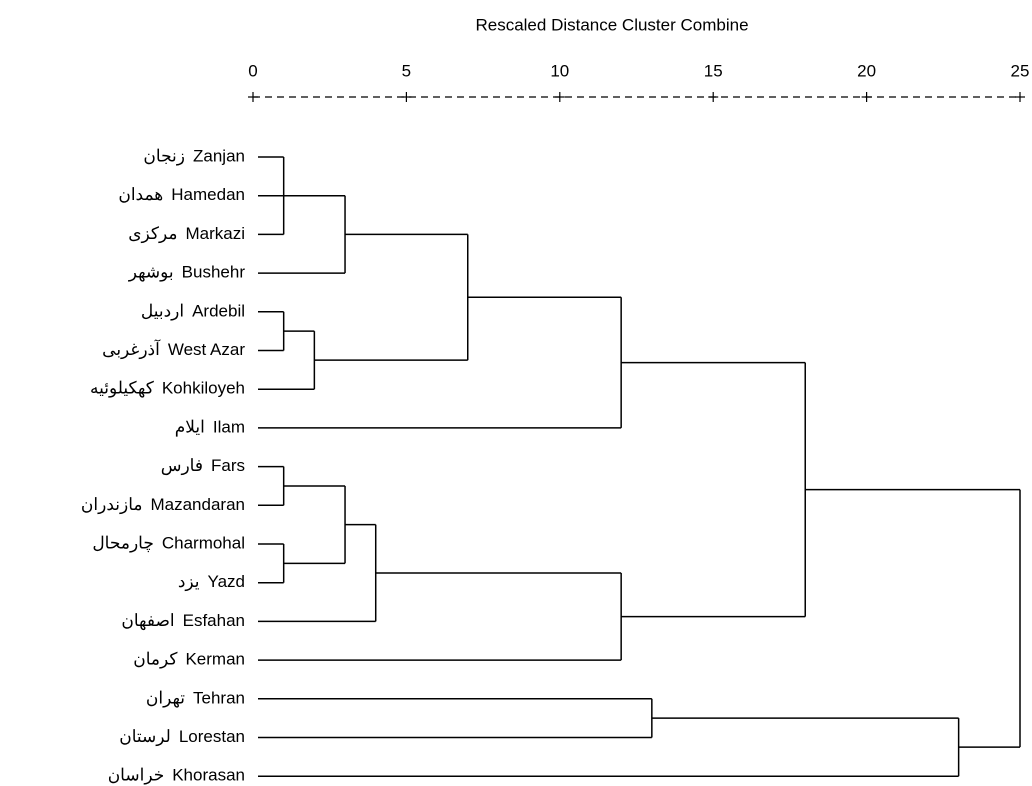 The height and width of the screenshot is (786, 1032). What do you see at coordinates (218, 310) in the screenshot?
I see `leaf-label: Ardebil` at bounding box center [218, 310].